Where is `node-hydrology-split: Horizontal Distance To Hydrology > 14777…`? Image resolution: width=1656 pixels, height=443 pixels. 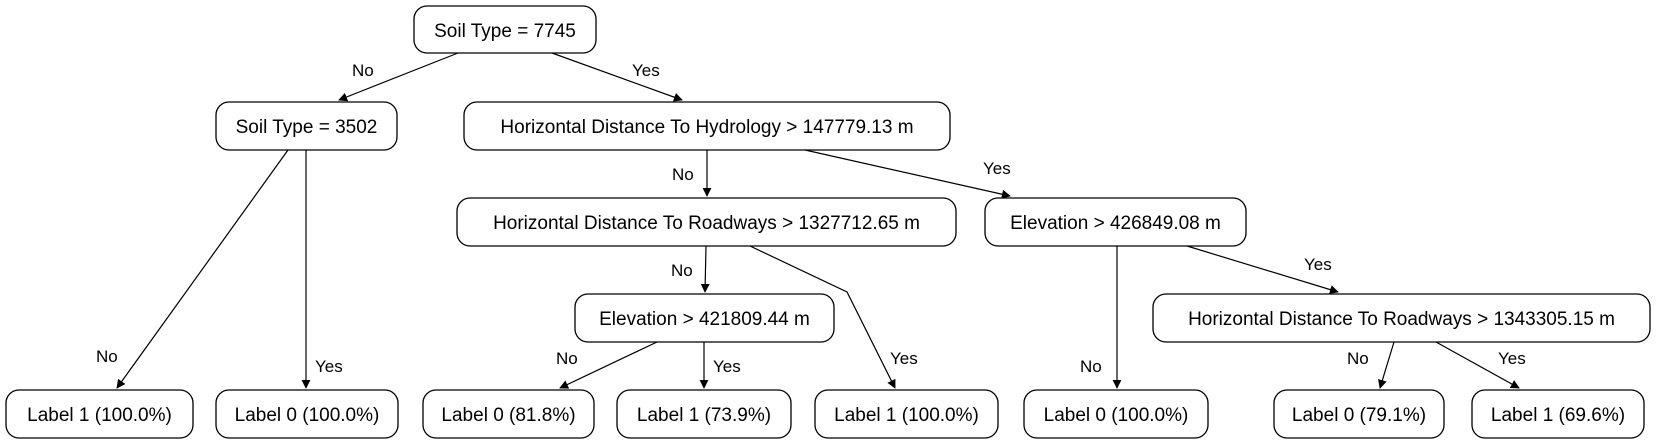
node-hydrology-split: Horizontal Distance To Hydrology > 14777… is located at coordinates (707, 126).